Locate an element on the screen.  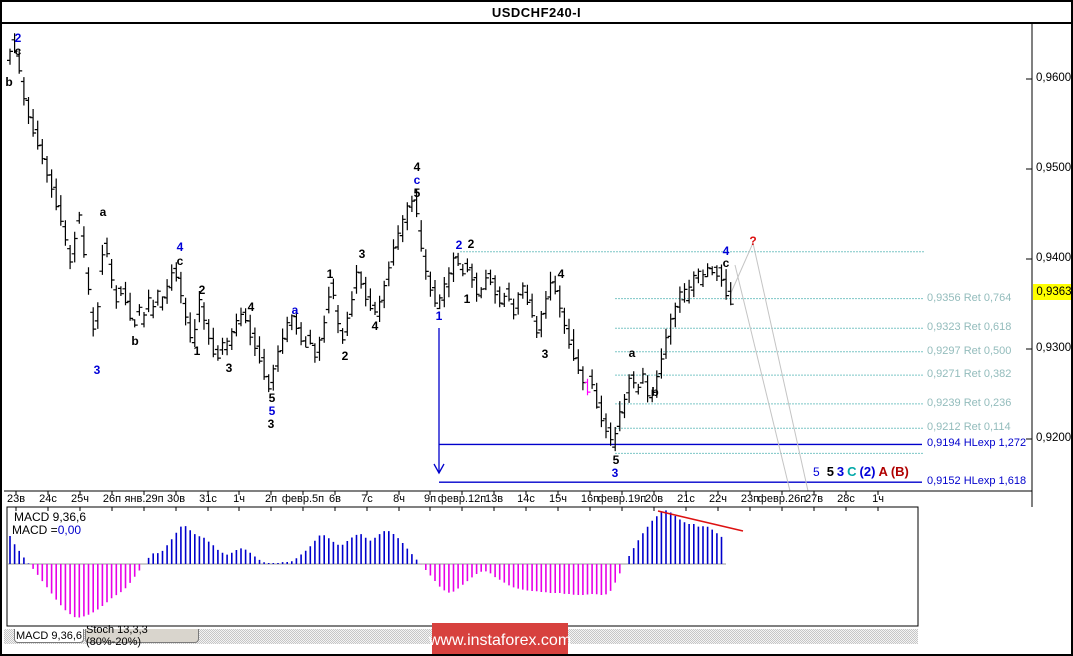
x-axis-label: 8ч is located at coordinates (399, 499).